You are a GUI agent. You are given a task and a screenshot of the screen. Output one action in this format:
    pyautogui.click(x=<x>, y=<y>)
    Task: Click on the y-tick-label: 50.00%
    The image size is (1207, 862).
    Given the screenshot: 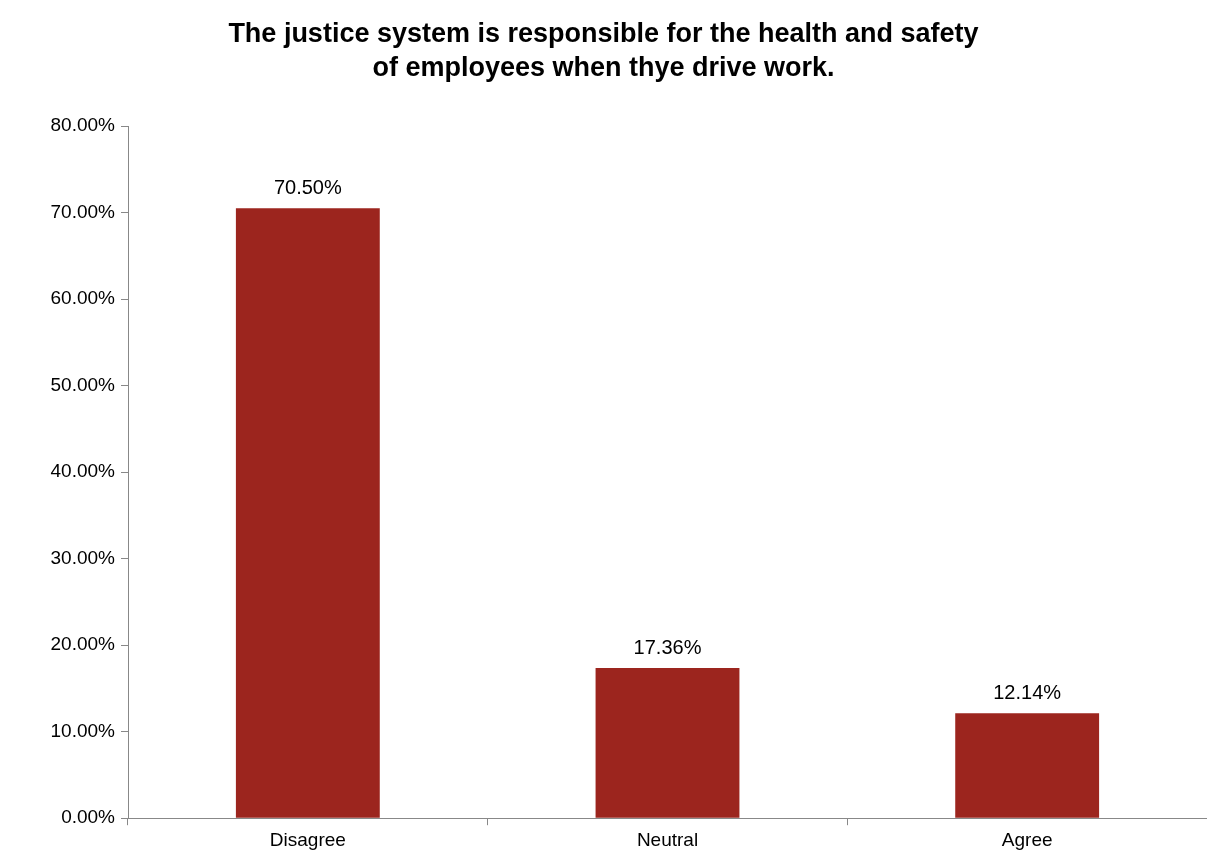 What is the action you would take?
    pyautogui.click(x=83, y=384)
    